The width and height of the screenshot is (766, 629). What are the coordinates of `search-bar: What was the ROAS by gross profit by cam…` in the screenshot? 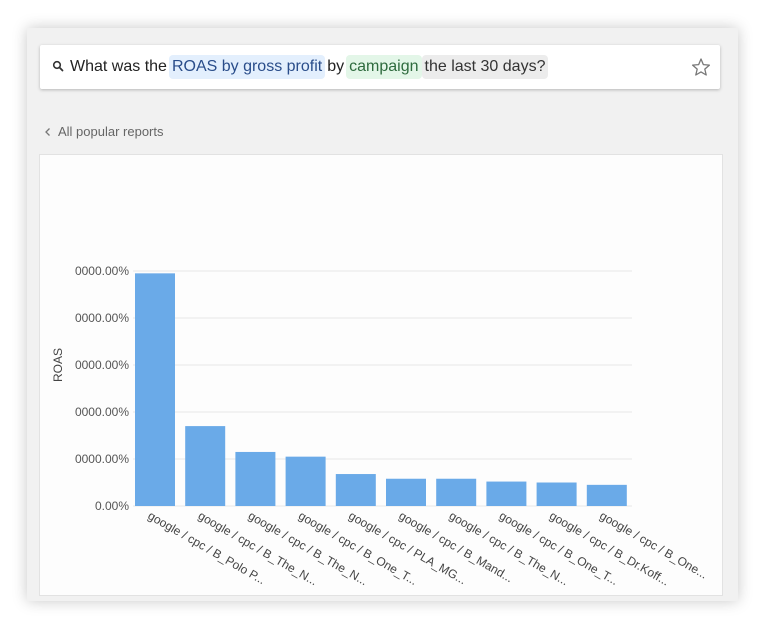 It's located at (380, 67).